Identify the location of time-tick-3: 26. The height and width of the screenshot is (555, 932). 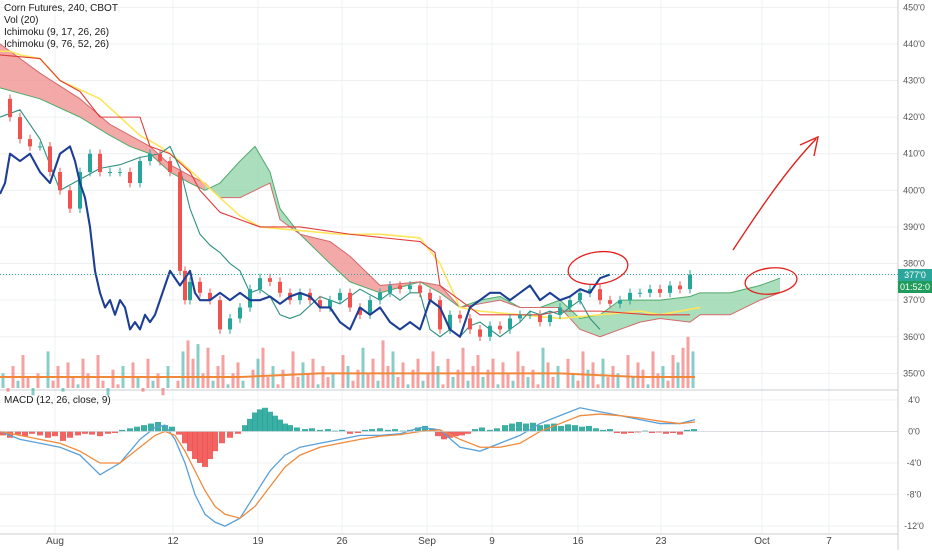
(342, 541).